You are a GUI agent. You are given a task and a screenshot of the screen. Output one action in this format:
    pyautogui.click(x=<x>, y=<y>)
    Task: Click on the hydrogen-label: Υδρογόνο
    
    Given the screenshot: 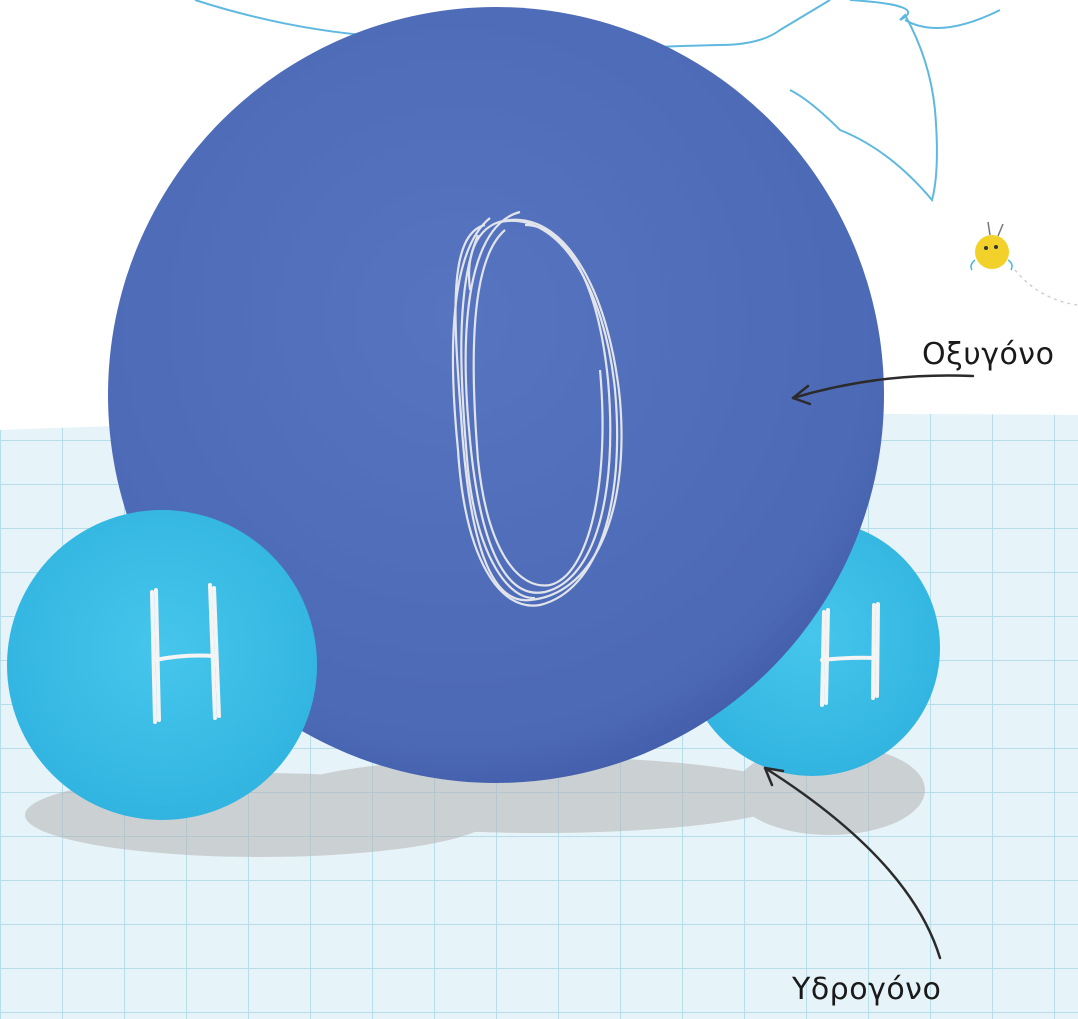 What is the action you would take?
    pyautogui.click(x=867, y=989)
    